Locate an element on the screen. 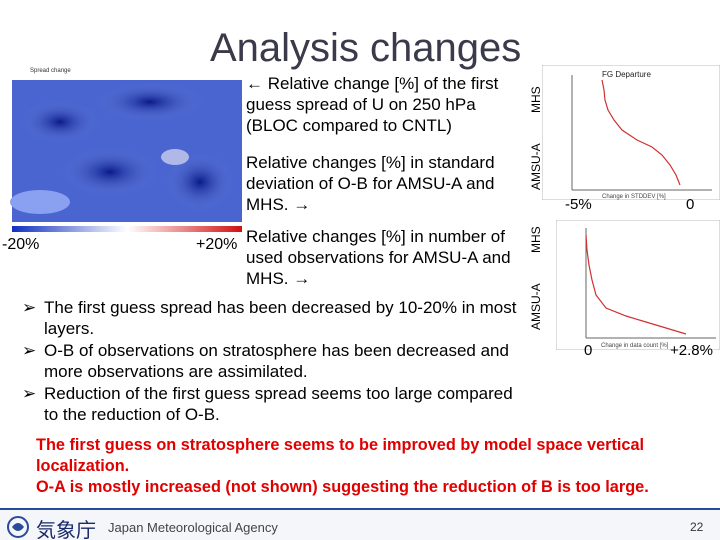 The height and width of the screenshot is (540, 720). agency-ja: 気象庁 is located at coordinates (66, 530).